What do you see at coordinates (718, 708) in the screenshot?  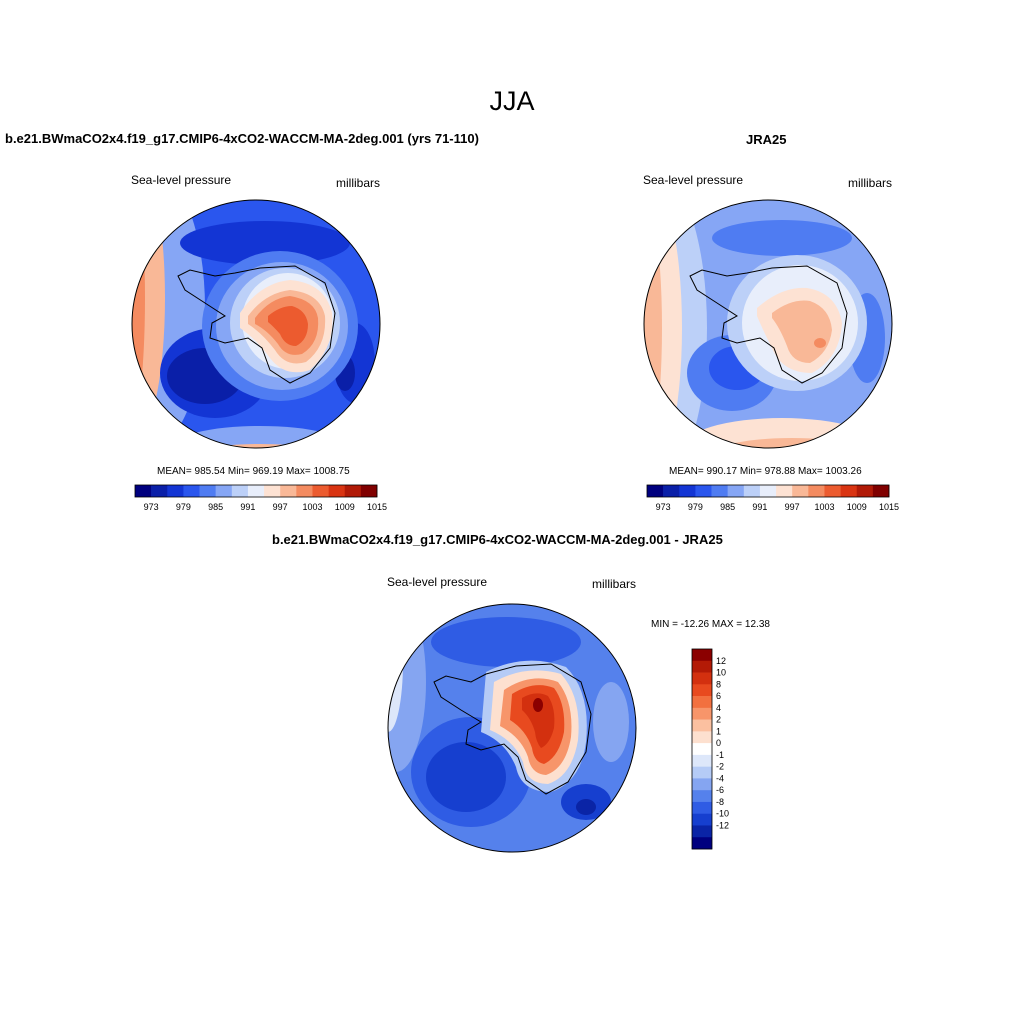 I see `panel-3-colorbar-tick-label: 4` at bounding box center [718, 708].